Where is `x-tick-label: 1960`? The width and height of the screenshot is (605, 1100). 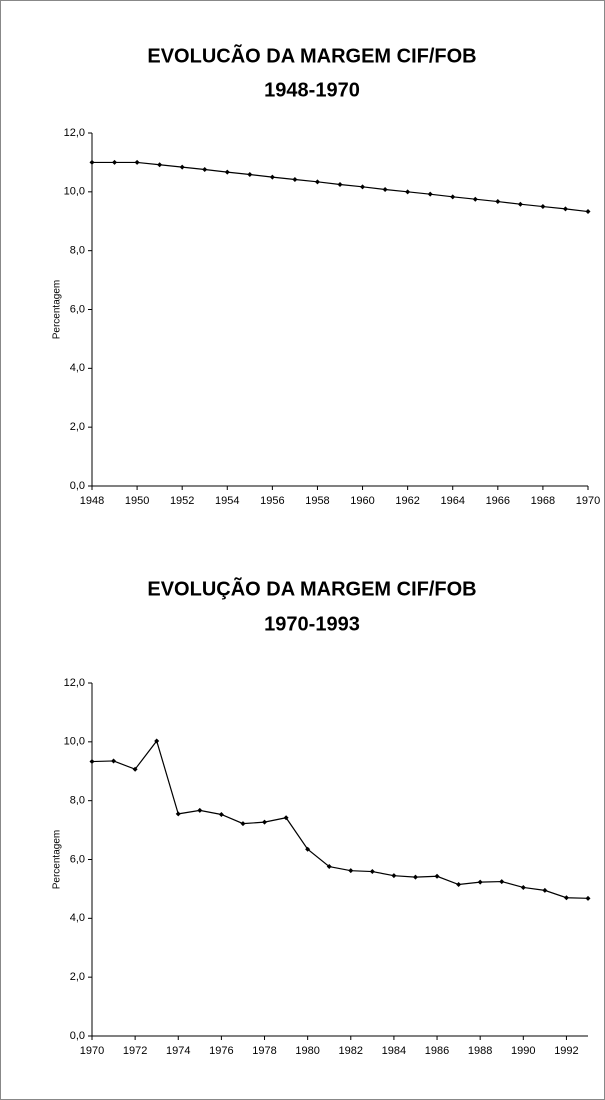 x-tick-label: 1960 is located at coordinates (362, 501).